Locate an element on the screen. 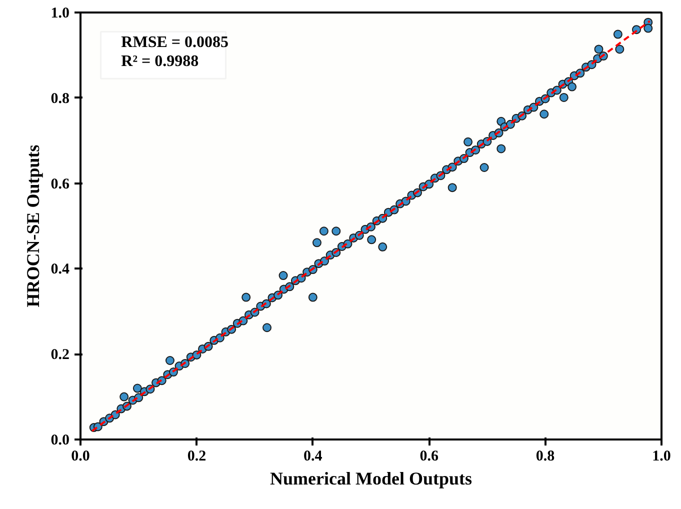 This screenshot has height=509, width=681. annotation: RMSE = 0.0085 is located at coordinates (175, 42).